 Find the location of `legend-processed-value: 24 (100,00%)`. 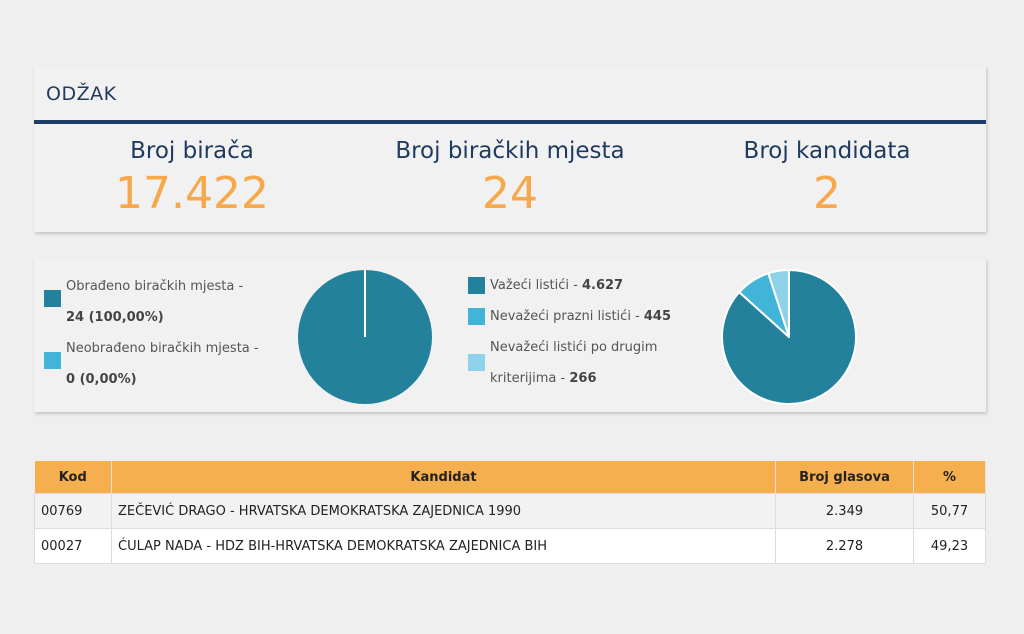

legend-processed-value: 24 (100,00%) is located at coordinates (115, 317).